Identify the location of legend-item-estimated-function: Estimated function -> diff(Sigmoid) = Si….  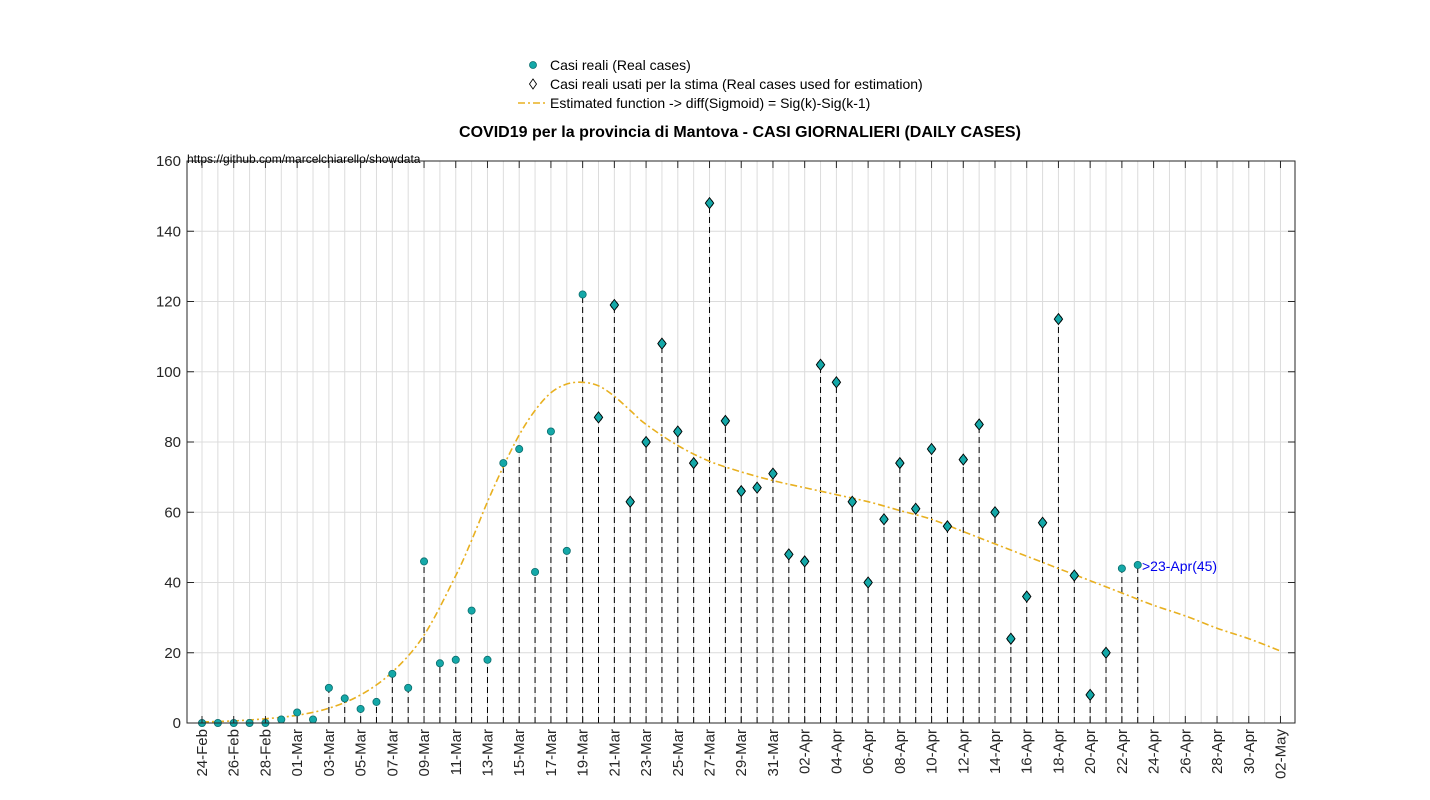
(691, 103).